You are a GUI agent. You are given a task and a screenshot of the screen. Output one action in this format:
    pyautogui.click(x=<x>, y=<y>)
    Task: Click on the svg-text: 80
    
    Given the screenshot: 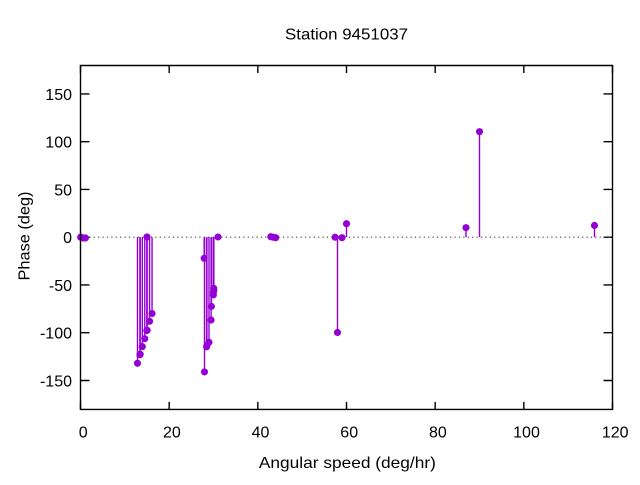 What is the action you would take?
    pyautogui.click(x=438, y=433)
    